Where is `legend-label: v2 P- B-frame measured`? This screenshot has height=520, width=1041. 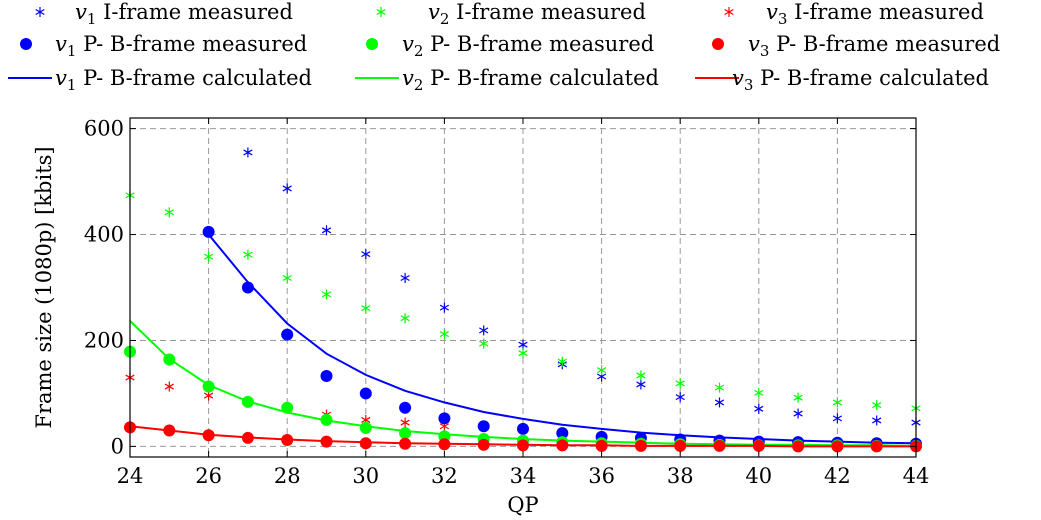
legend-label: v2 P- B-frame measured is located at coordinates (528, 46).